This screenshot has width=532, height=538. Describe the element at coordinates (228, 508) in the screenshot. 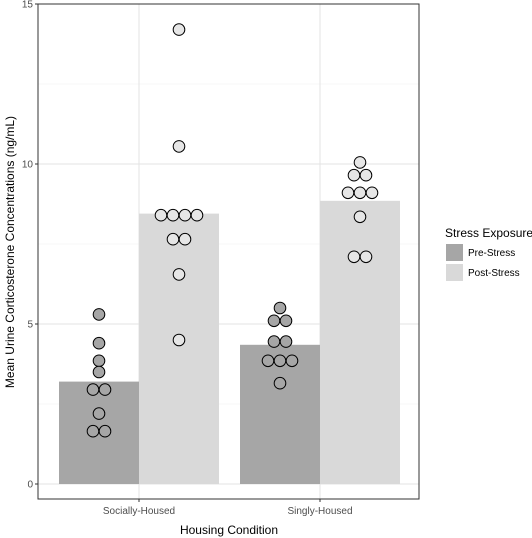

I see `x-axis-ticks: Socially-Housed Singly-Housed` at that location.